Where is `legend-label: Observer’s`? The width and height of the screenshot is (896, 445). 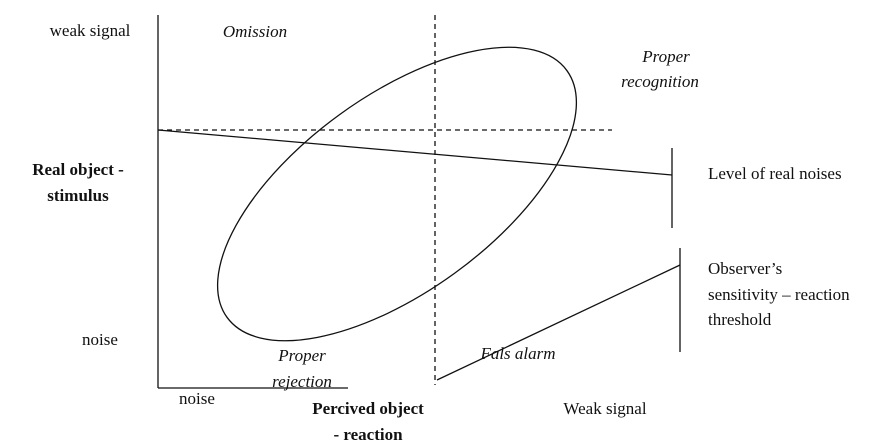 legend-label: Observer’s is located at coordinates (745, 268).